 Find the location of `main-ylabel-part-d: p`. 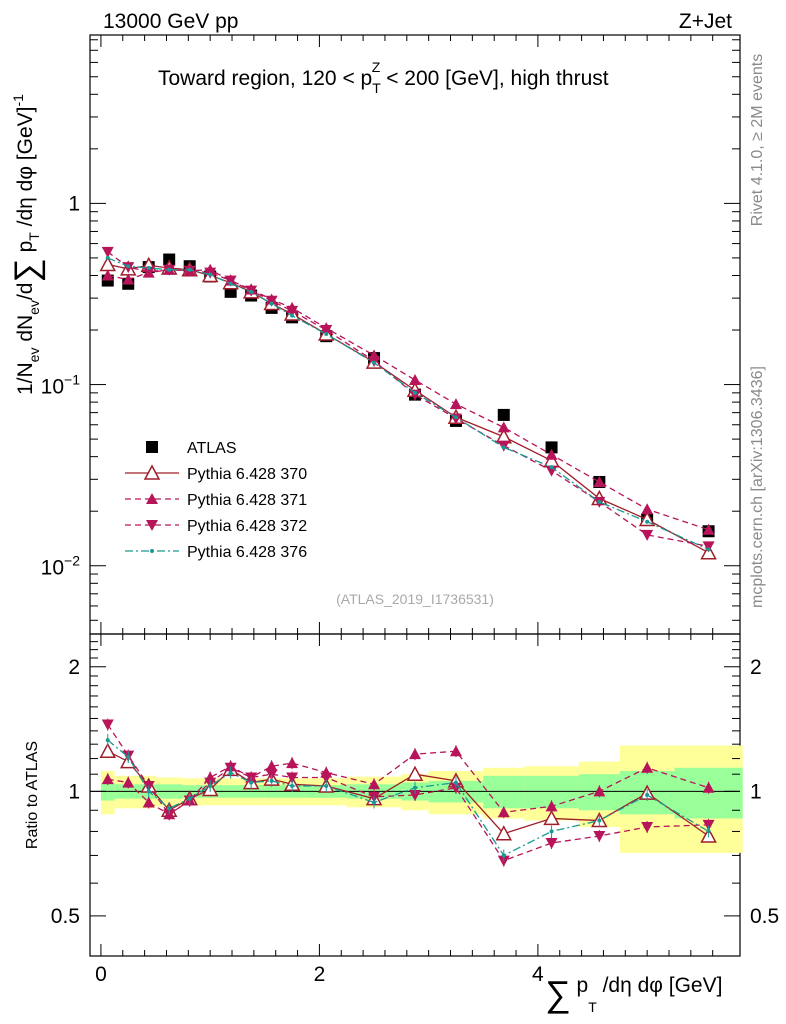

main-ylabel-part-d: p is located at coordinates (25, 250).